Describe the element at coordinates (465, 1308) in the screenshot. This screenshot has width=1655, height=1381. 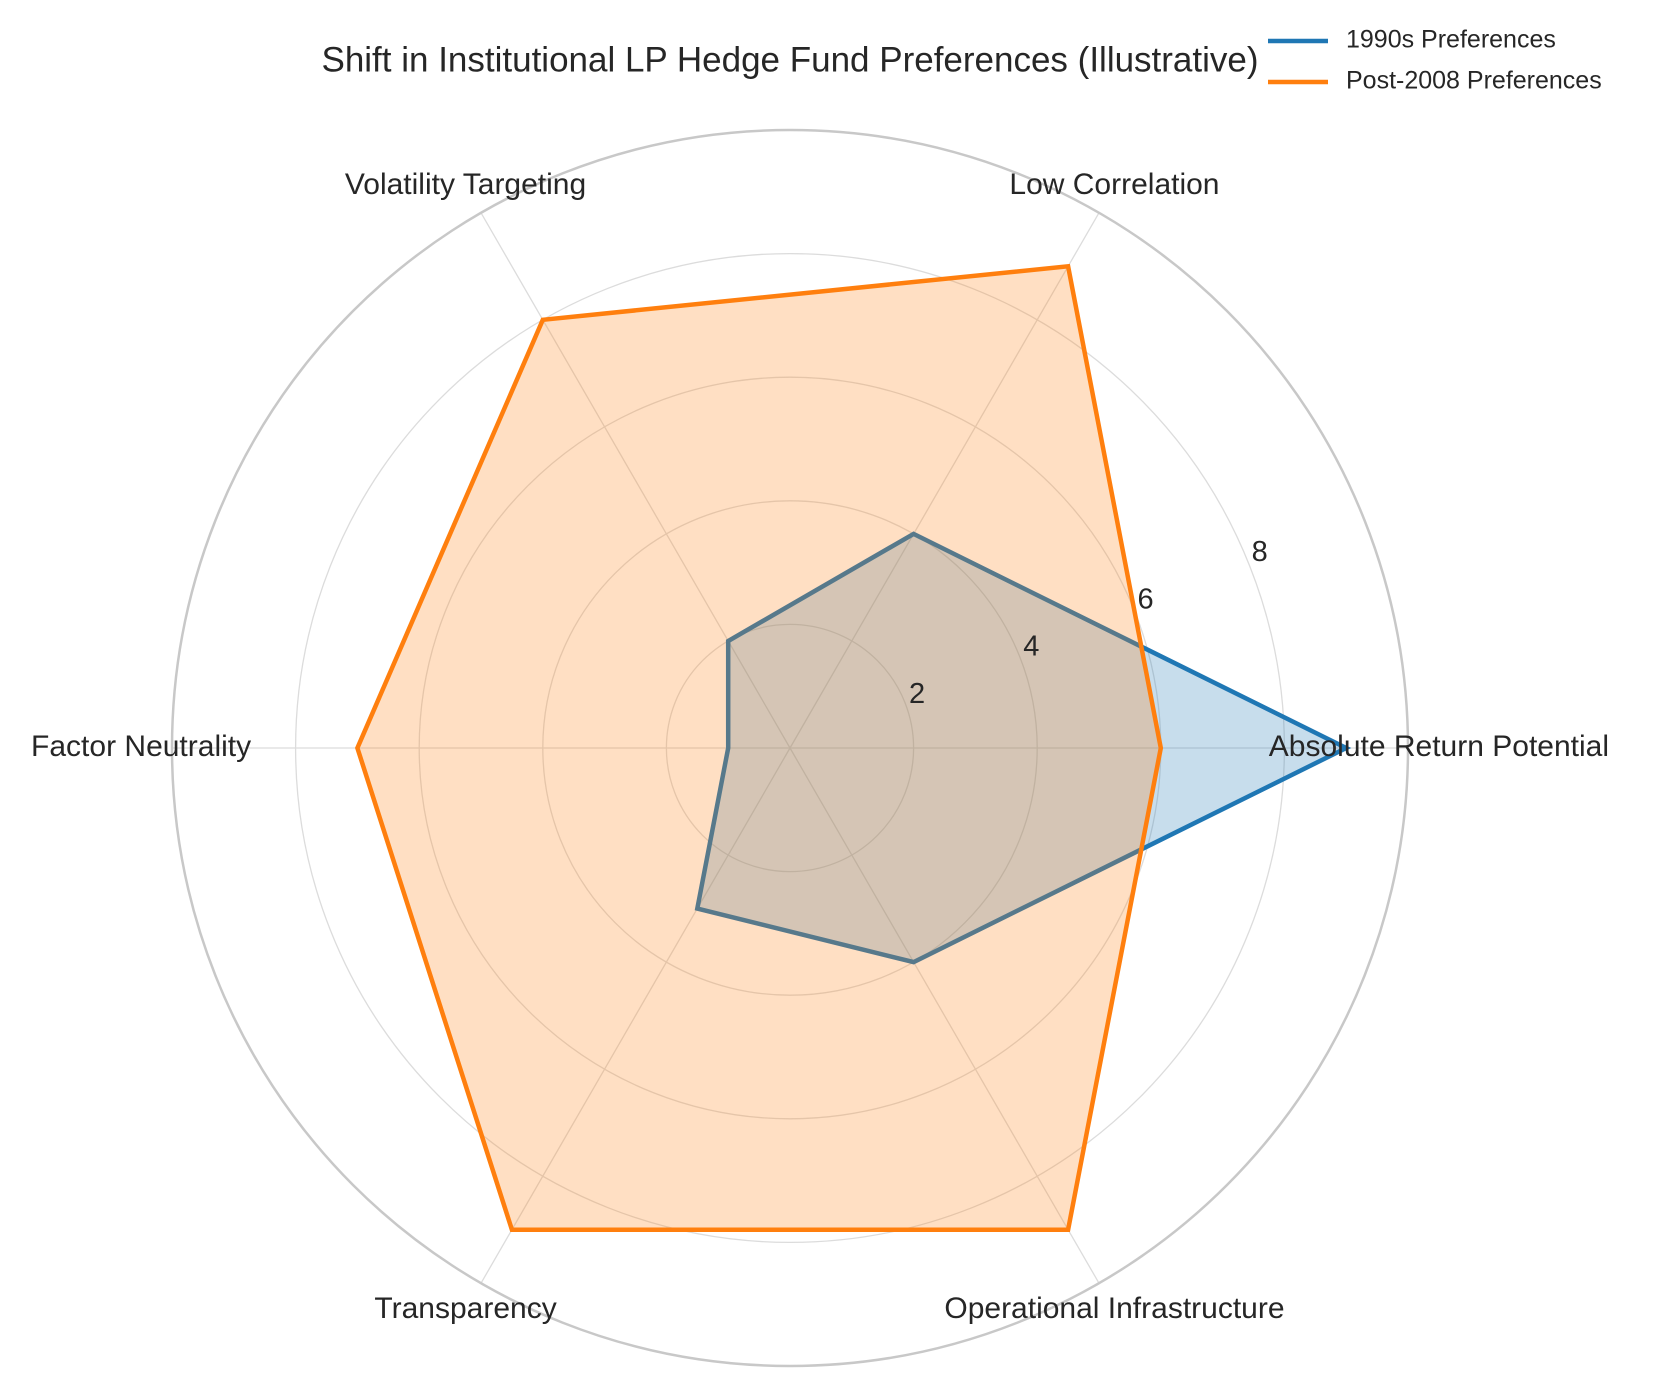
I see `category-label: Transparency` at that location.